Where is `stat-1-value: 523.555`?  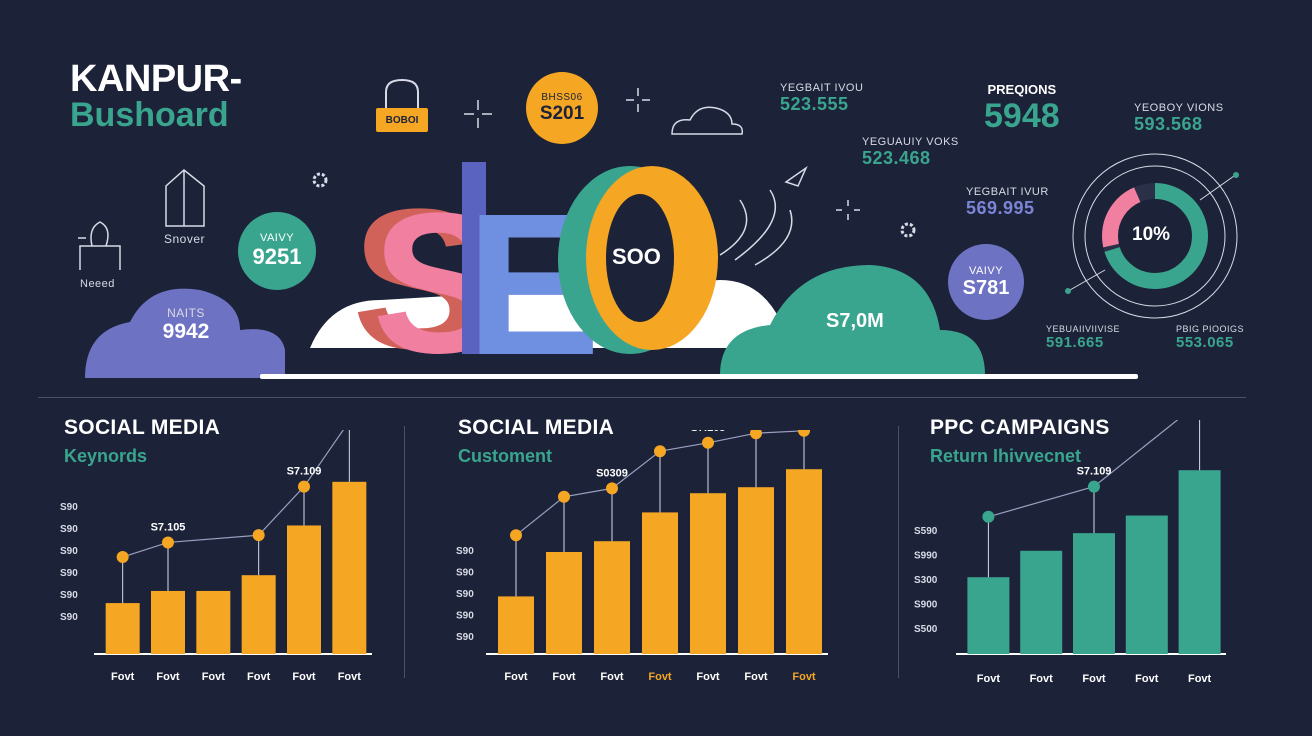 stat-1-value: 523.555 is located at coordinates (814, 104).